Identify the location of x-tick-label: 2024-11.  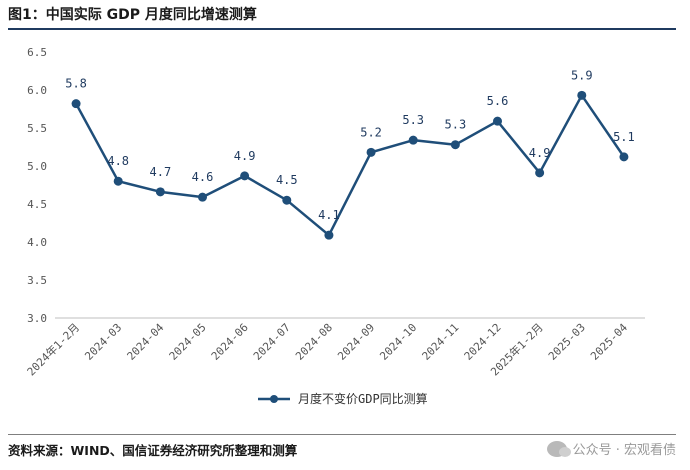
(441, 342).